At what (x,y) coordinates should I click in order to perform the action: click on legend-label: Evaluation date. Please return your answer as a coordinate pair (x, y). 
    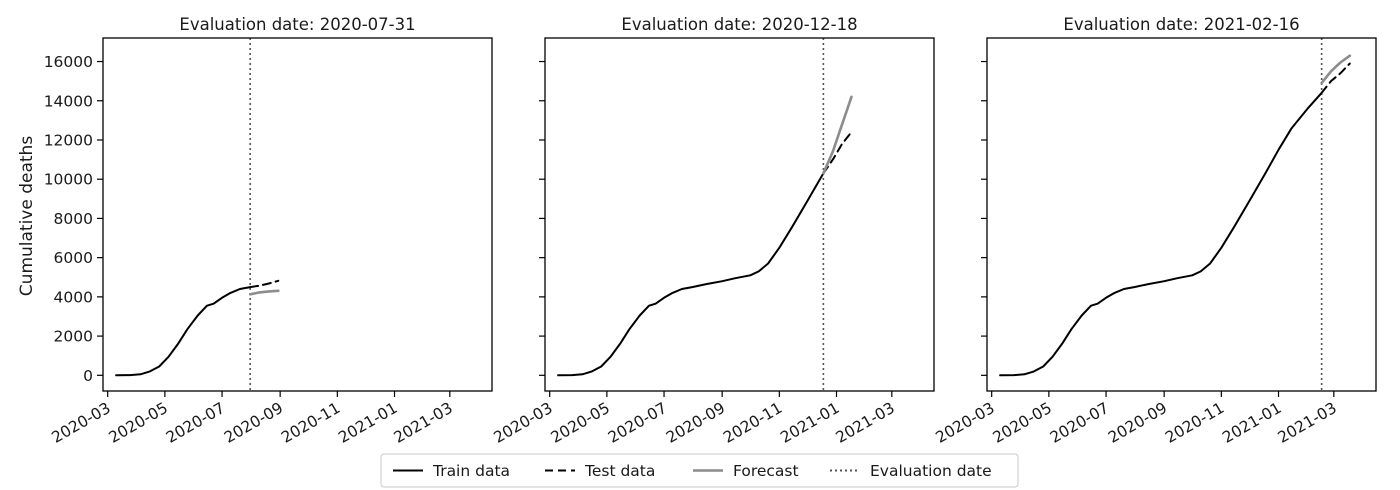
    Looking at the image, I should click on (931, 471).